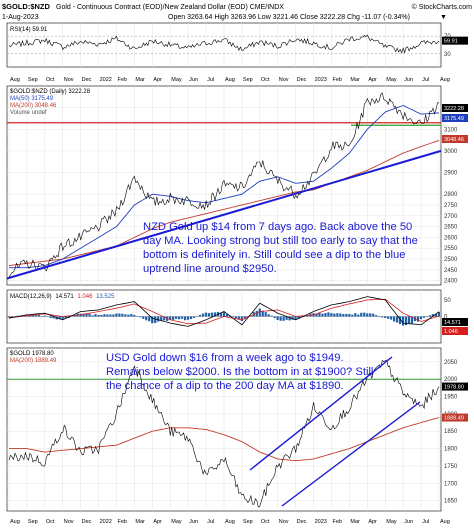  Describe the element at coordinates (455, 386) in the screenshot. I see `usd-value-badge` at that location.